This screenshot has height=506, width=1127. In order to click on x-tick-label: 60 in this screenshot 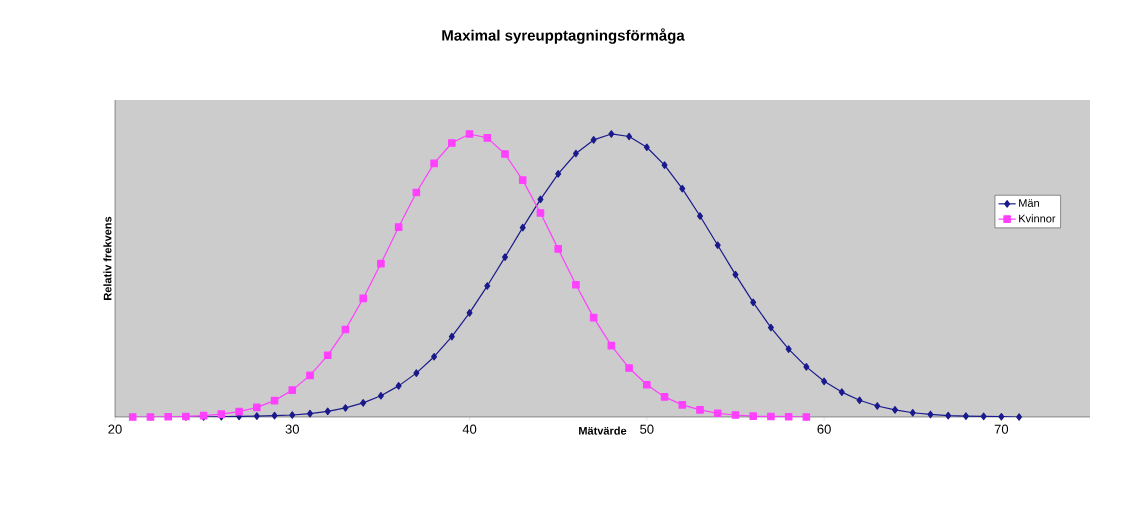, I will do `click(824, 429)`.